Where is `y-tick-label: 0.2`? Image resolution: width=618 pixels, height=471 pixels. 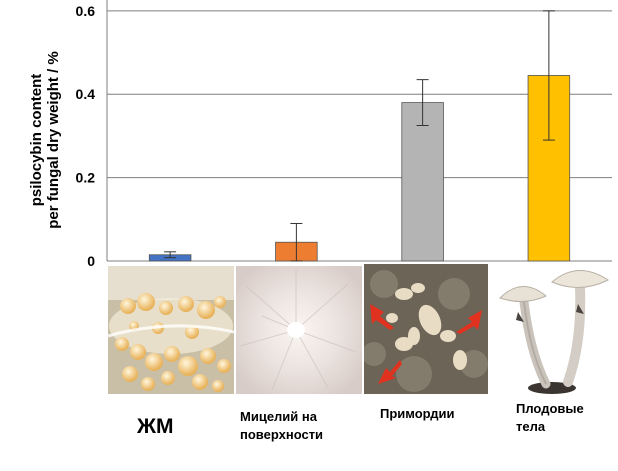
y-tick-label: 0.2 is located at coordinates (86, 178).